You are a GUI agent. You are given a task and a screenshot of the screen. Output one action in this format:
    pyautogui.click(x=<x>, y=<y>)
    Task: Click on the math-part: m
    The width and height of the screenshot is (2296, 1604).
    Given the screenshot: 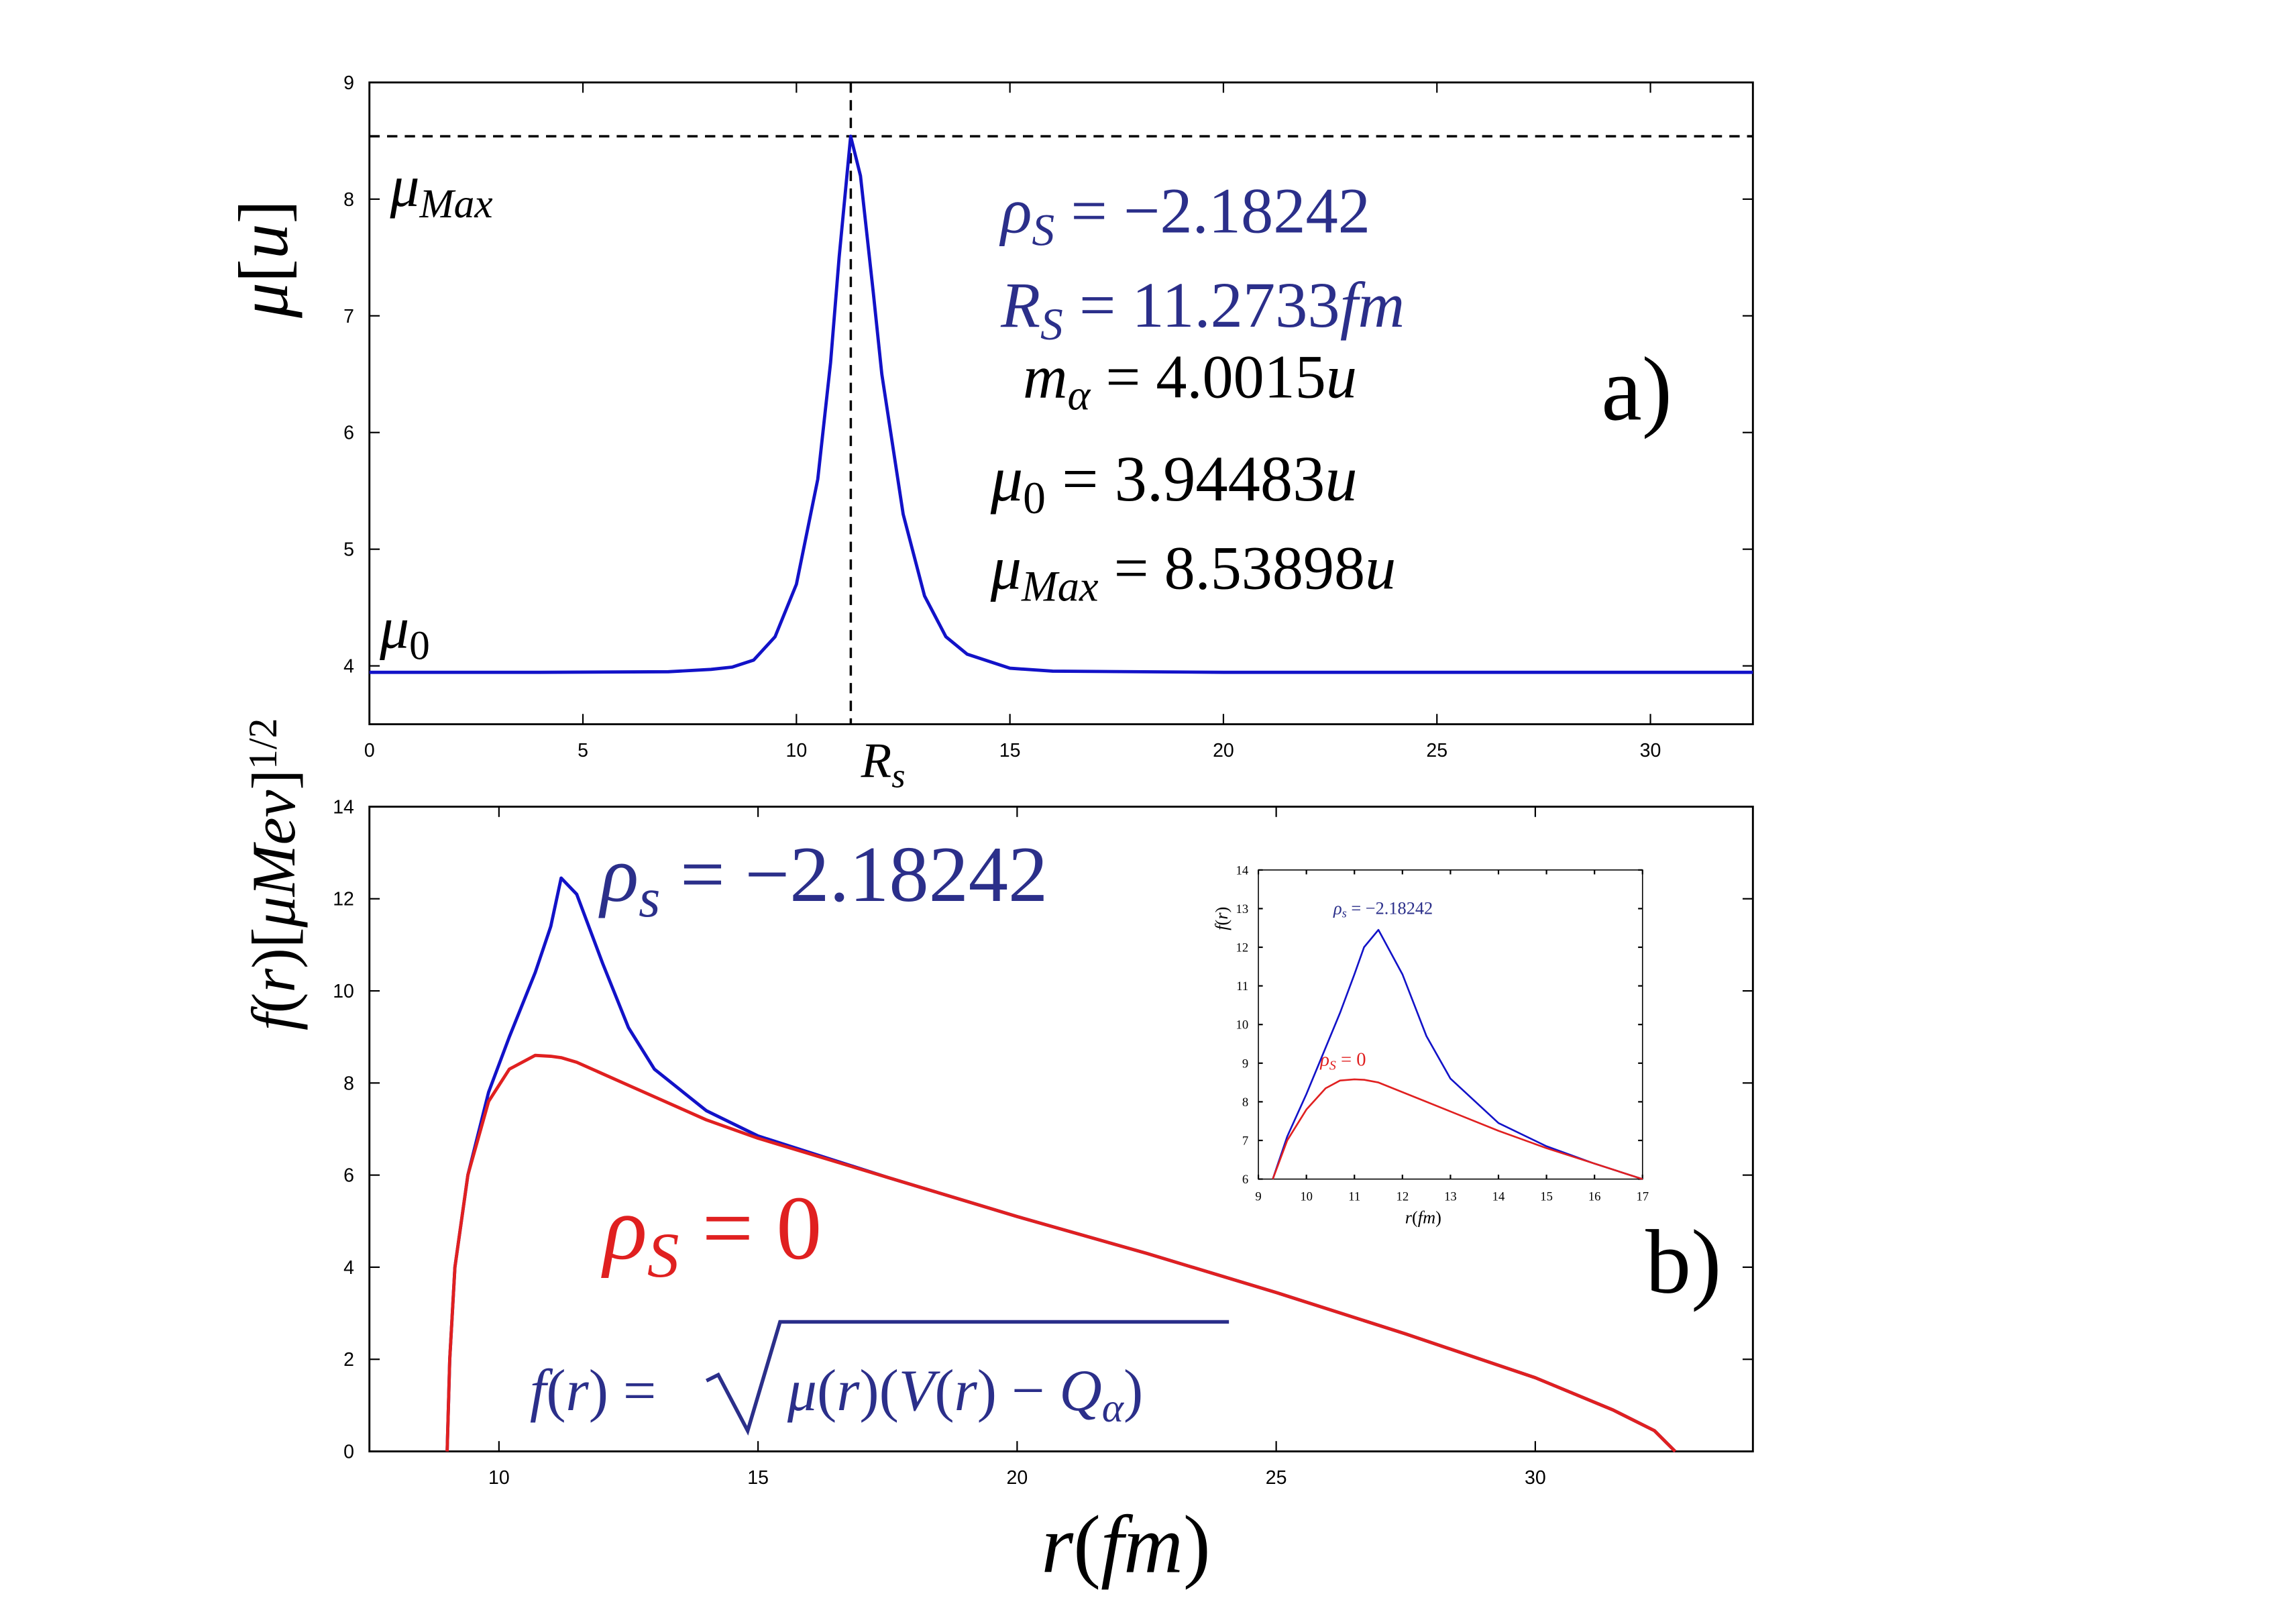 What is the action you would take?
    pyautogui.click(x=1045, y=377)
    